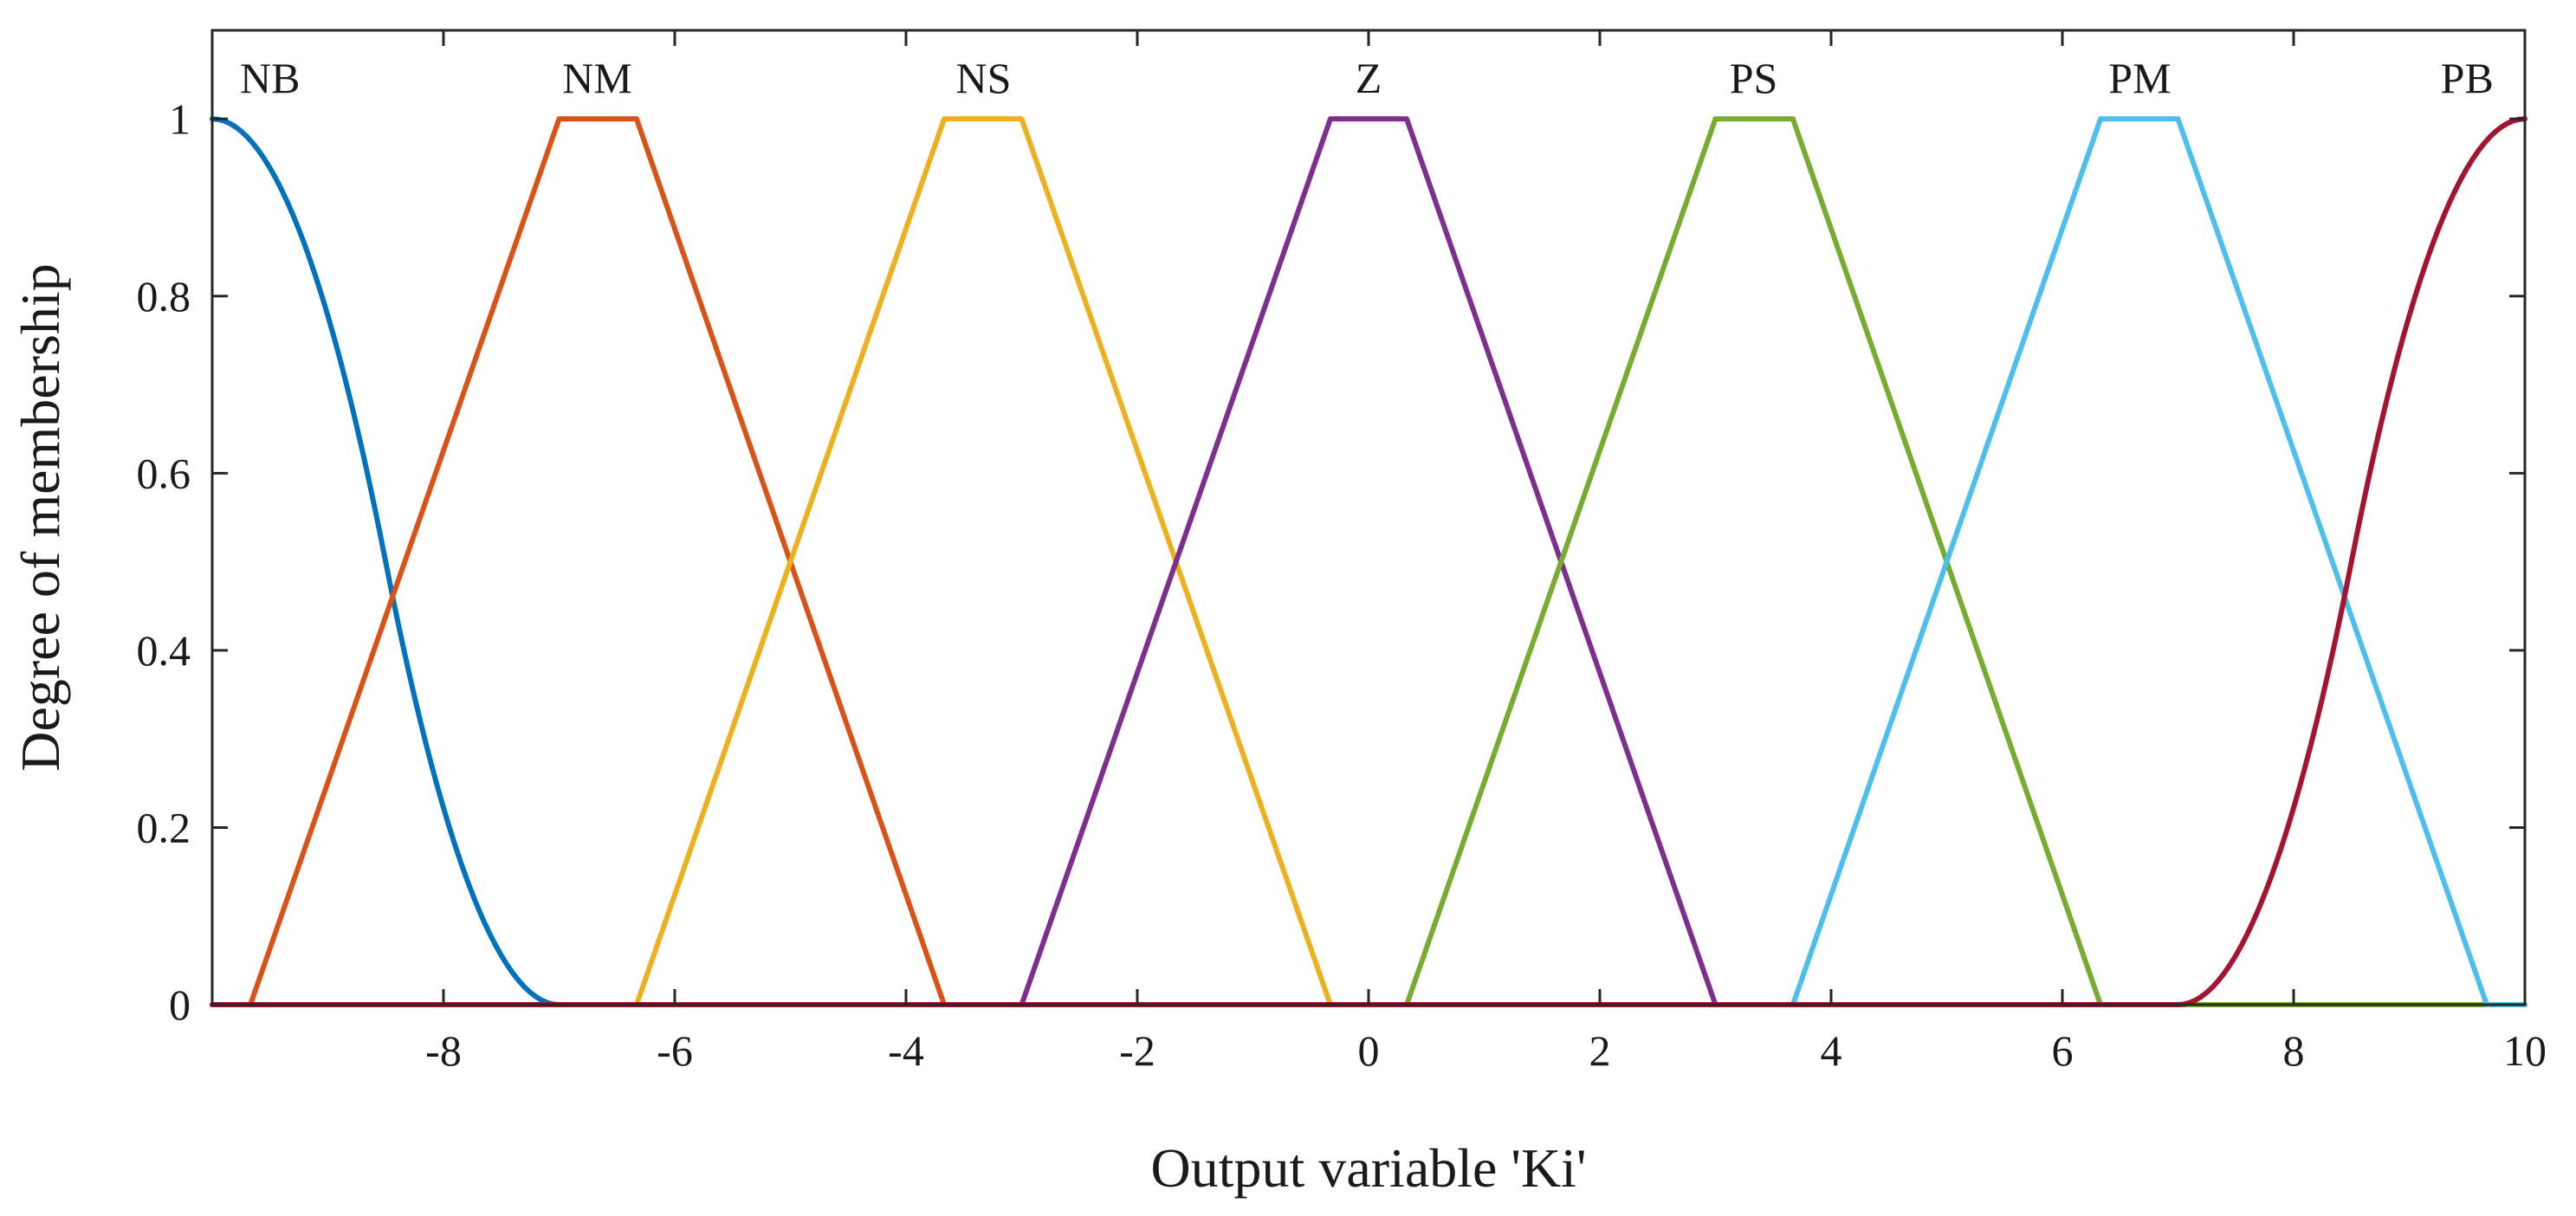 The width and height of the screenshot is (2576, 1216). What do you see at coordinates (675, 1050) in the screenshot?
I see `x-tick-label: -6` at bounding box center [675, 1050].